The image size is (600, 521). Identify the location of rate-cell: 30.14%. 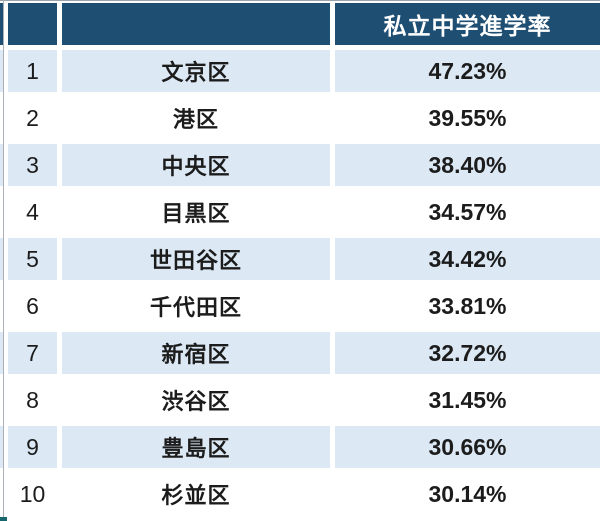
(467, 494).